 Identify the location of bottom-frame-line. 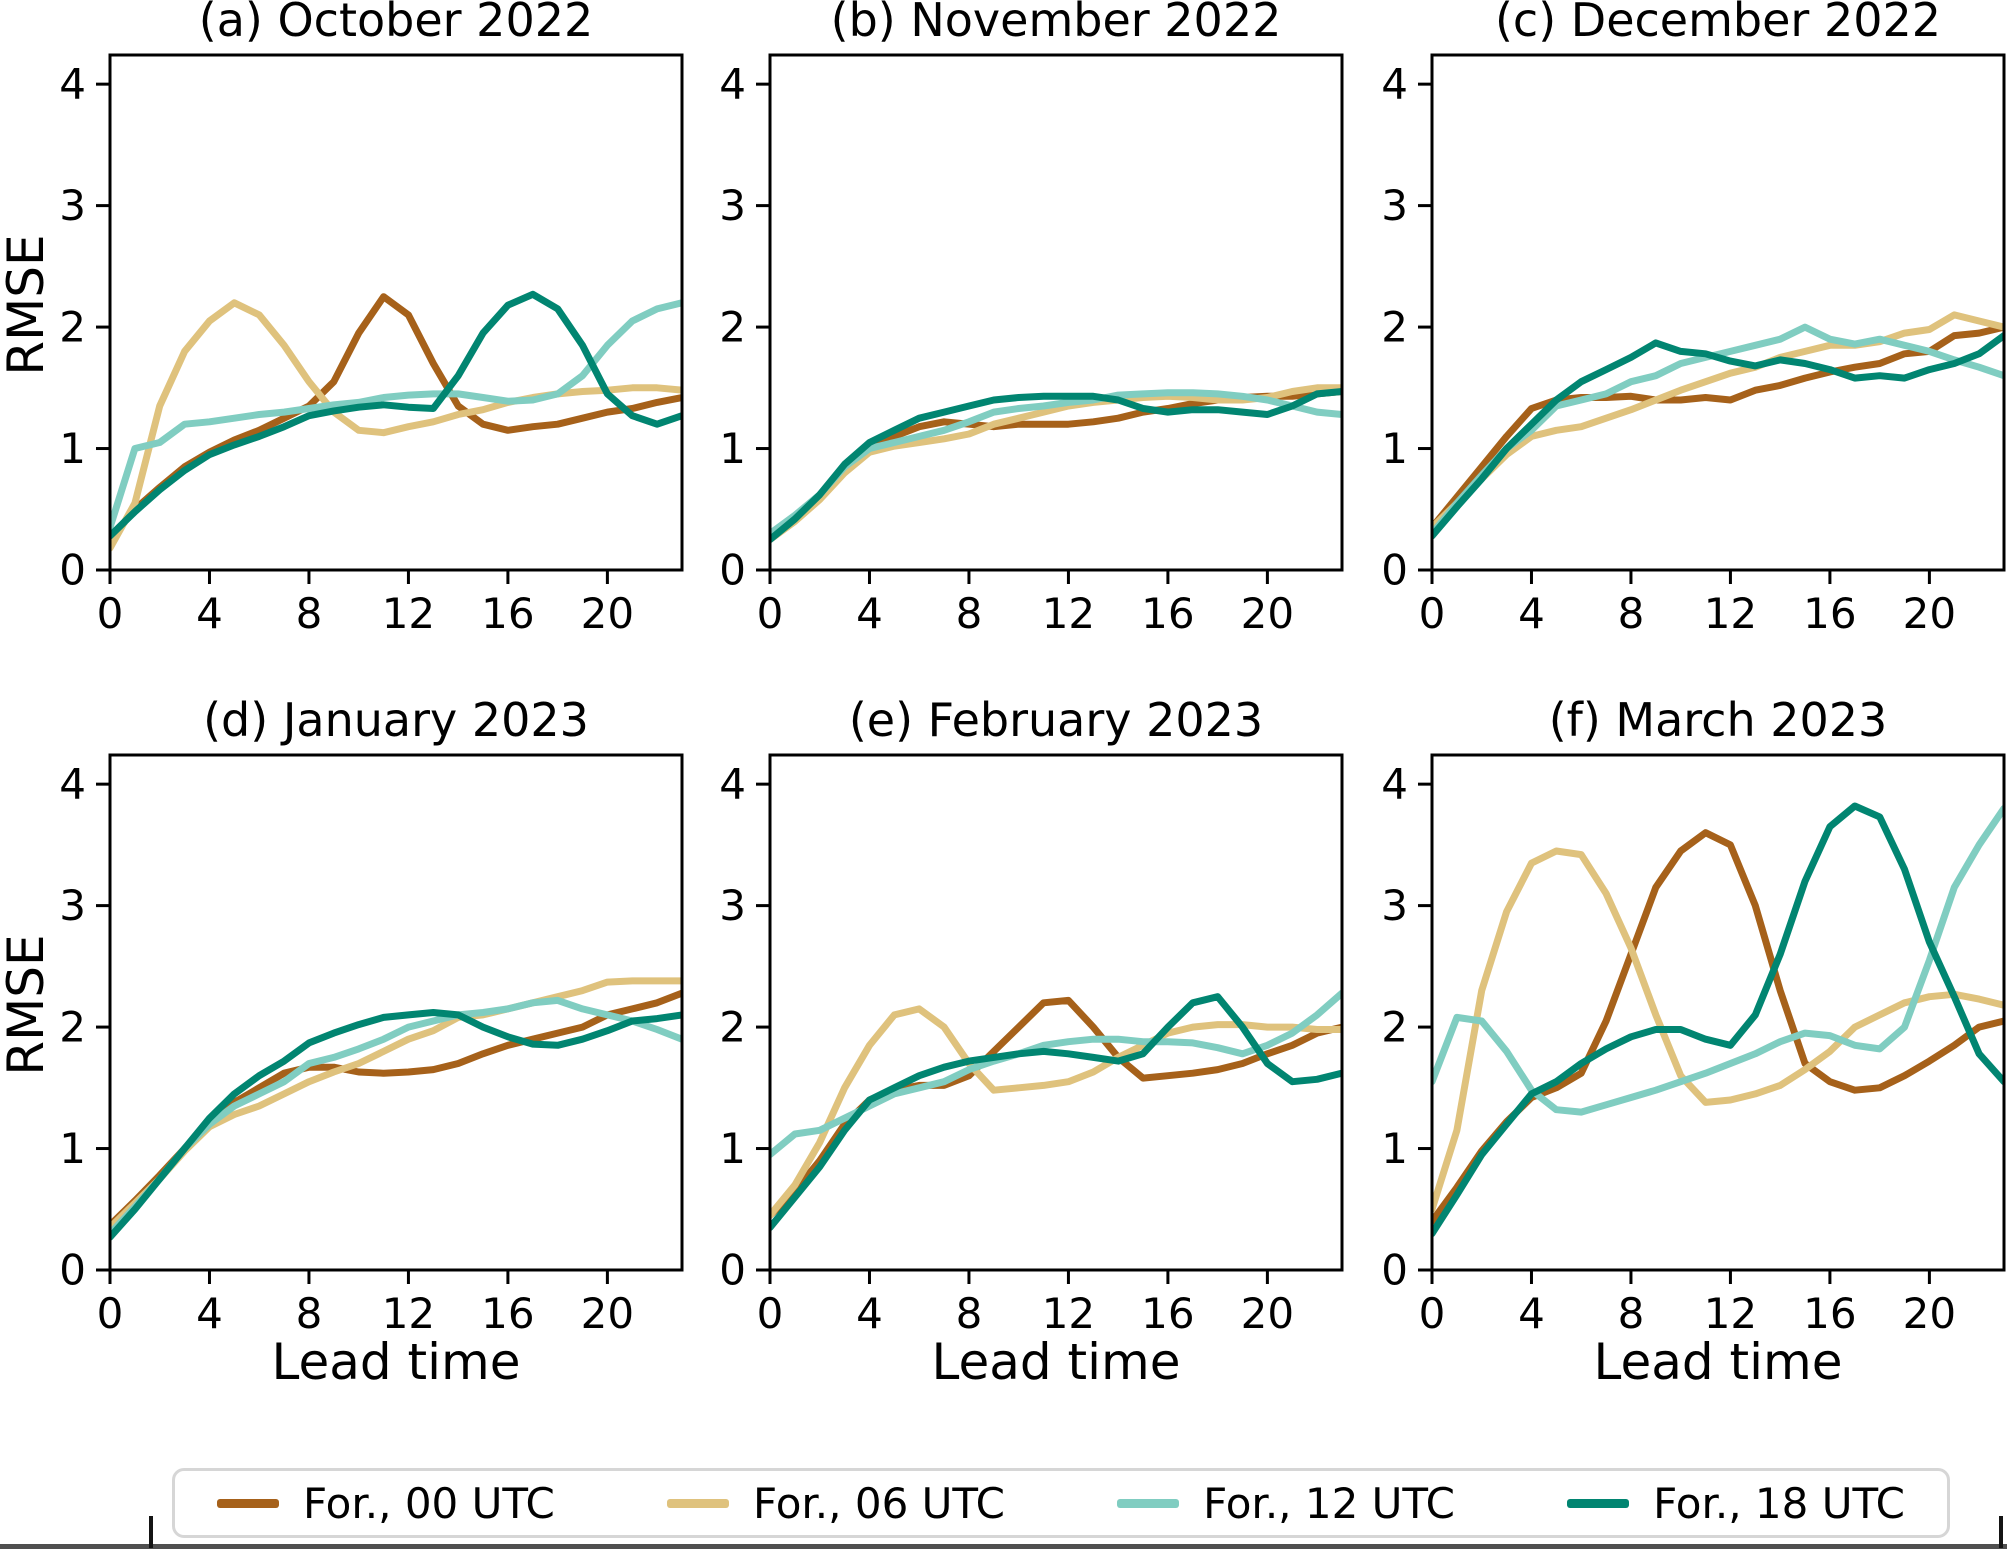
(1003, 1546).